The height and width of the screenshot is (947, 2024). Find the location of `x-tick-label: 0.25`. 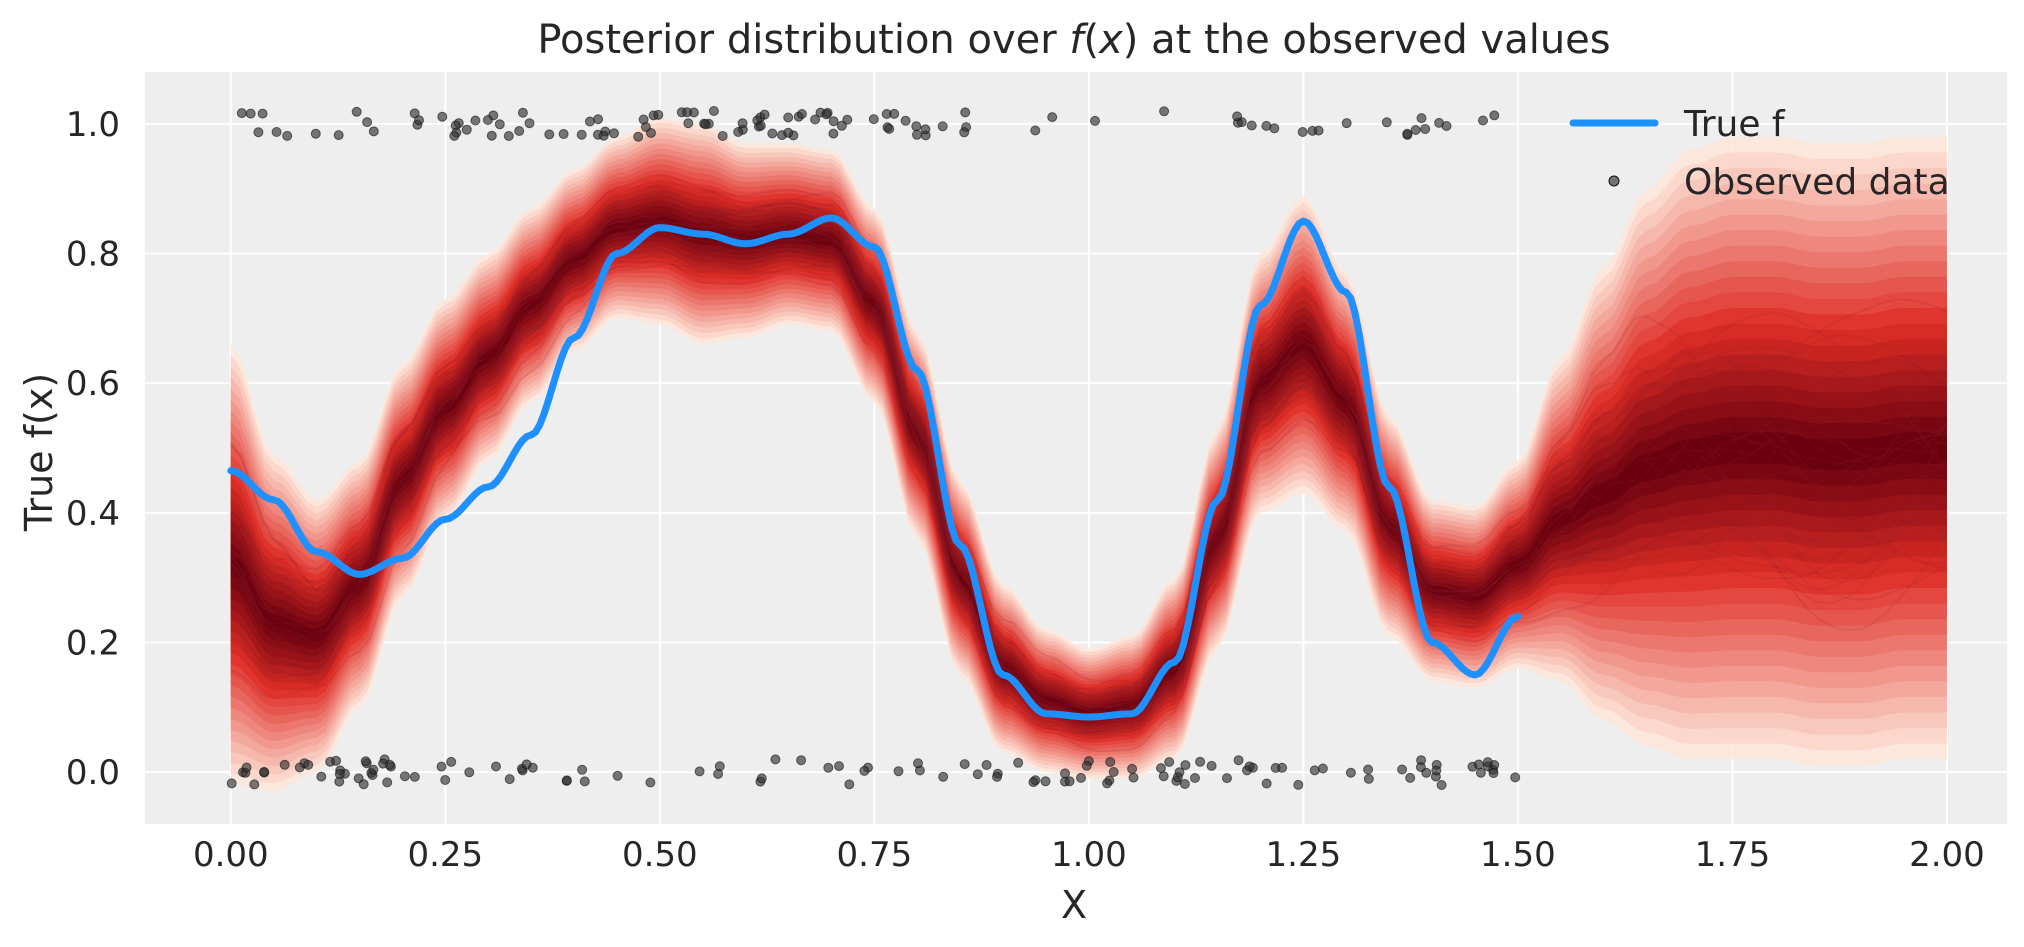

x-tick-label: 0.25 is located at coordinates (445, 855).